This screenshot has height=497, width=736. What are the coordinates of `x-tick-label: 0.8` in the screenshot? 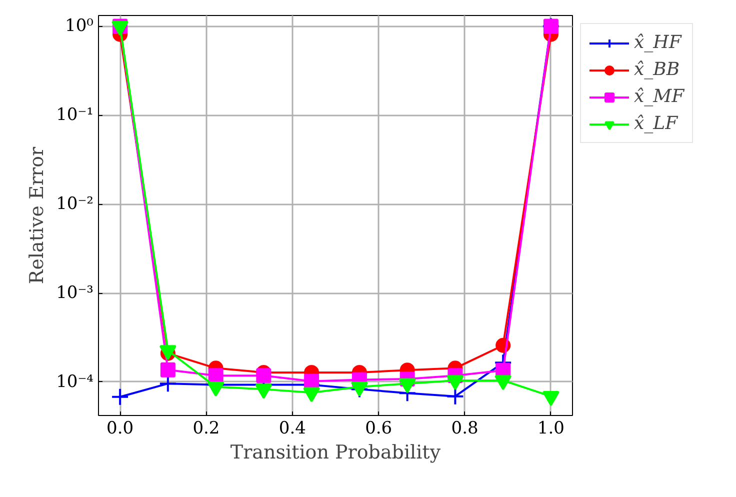 It's located at (464, 428).